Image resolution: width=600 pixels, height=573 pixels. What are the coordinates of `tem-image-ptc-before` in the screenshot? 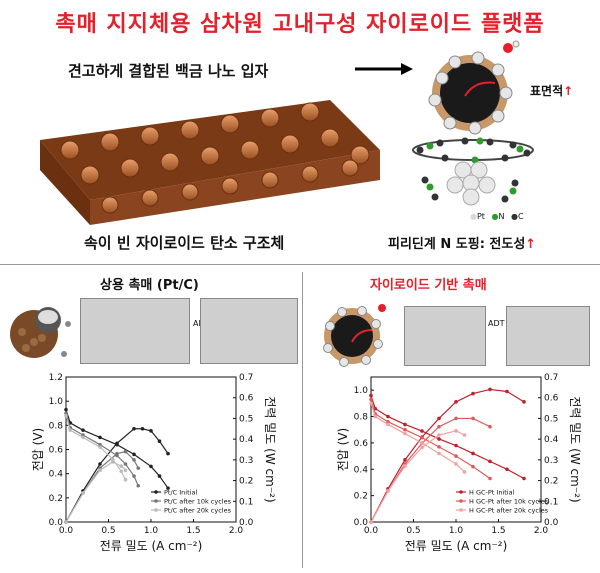 It's located at (135, 331).